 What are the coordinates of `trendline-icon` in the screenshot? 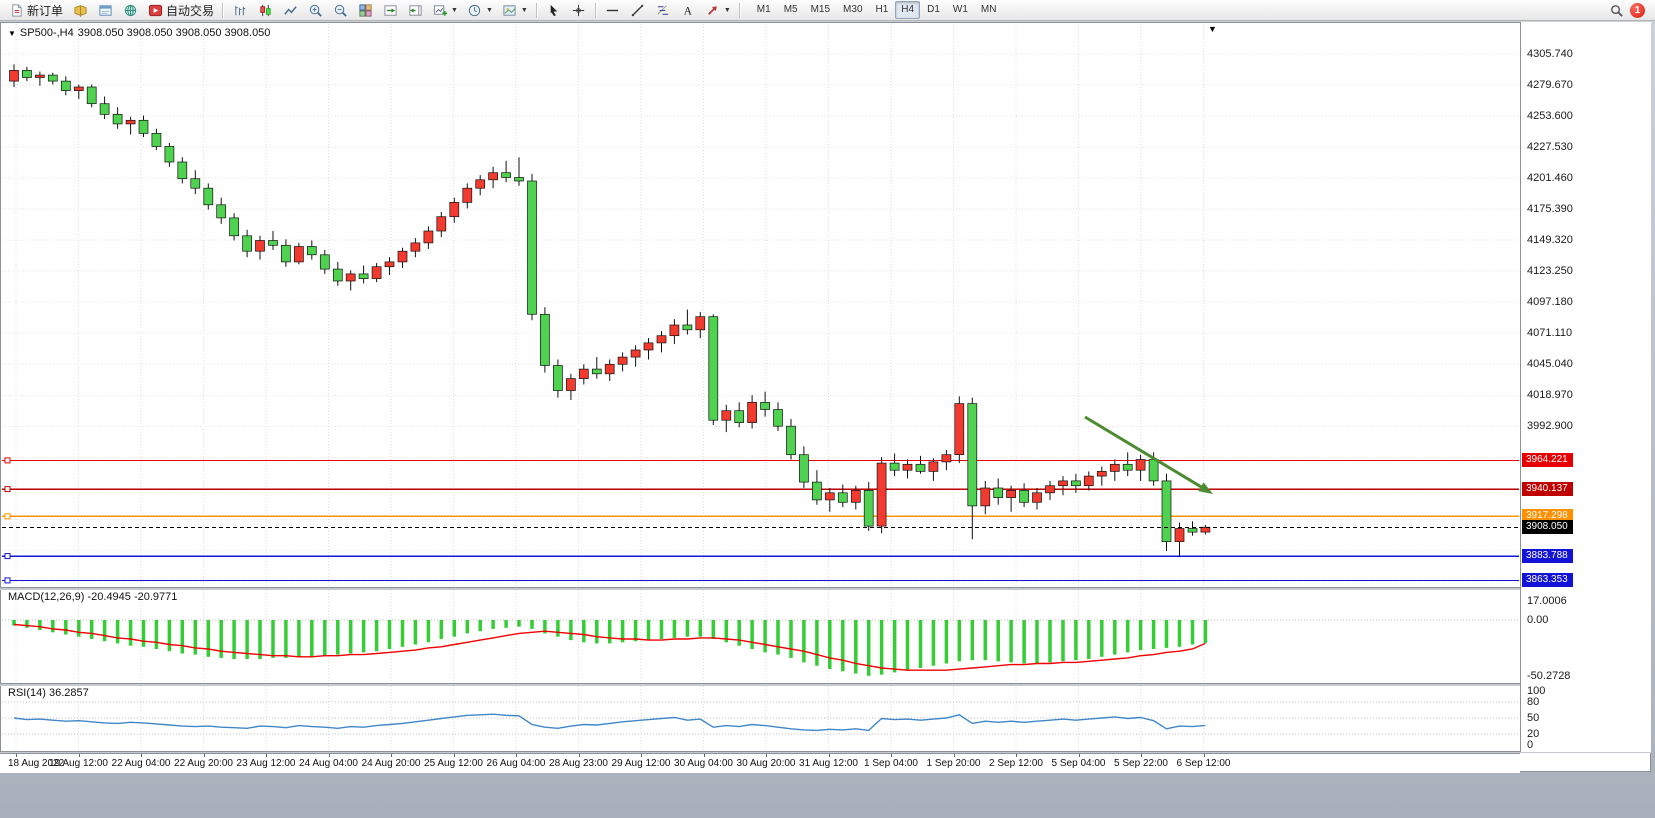 It's located at (638, 10).